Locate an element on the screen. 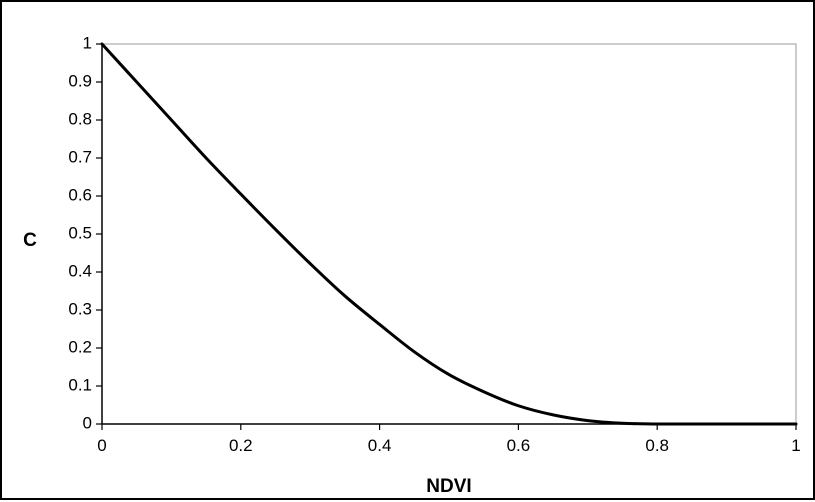 This screenshot has height=502, width=815. y-tick-label: 0.5 is located at coordinates (80, 232).